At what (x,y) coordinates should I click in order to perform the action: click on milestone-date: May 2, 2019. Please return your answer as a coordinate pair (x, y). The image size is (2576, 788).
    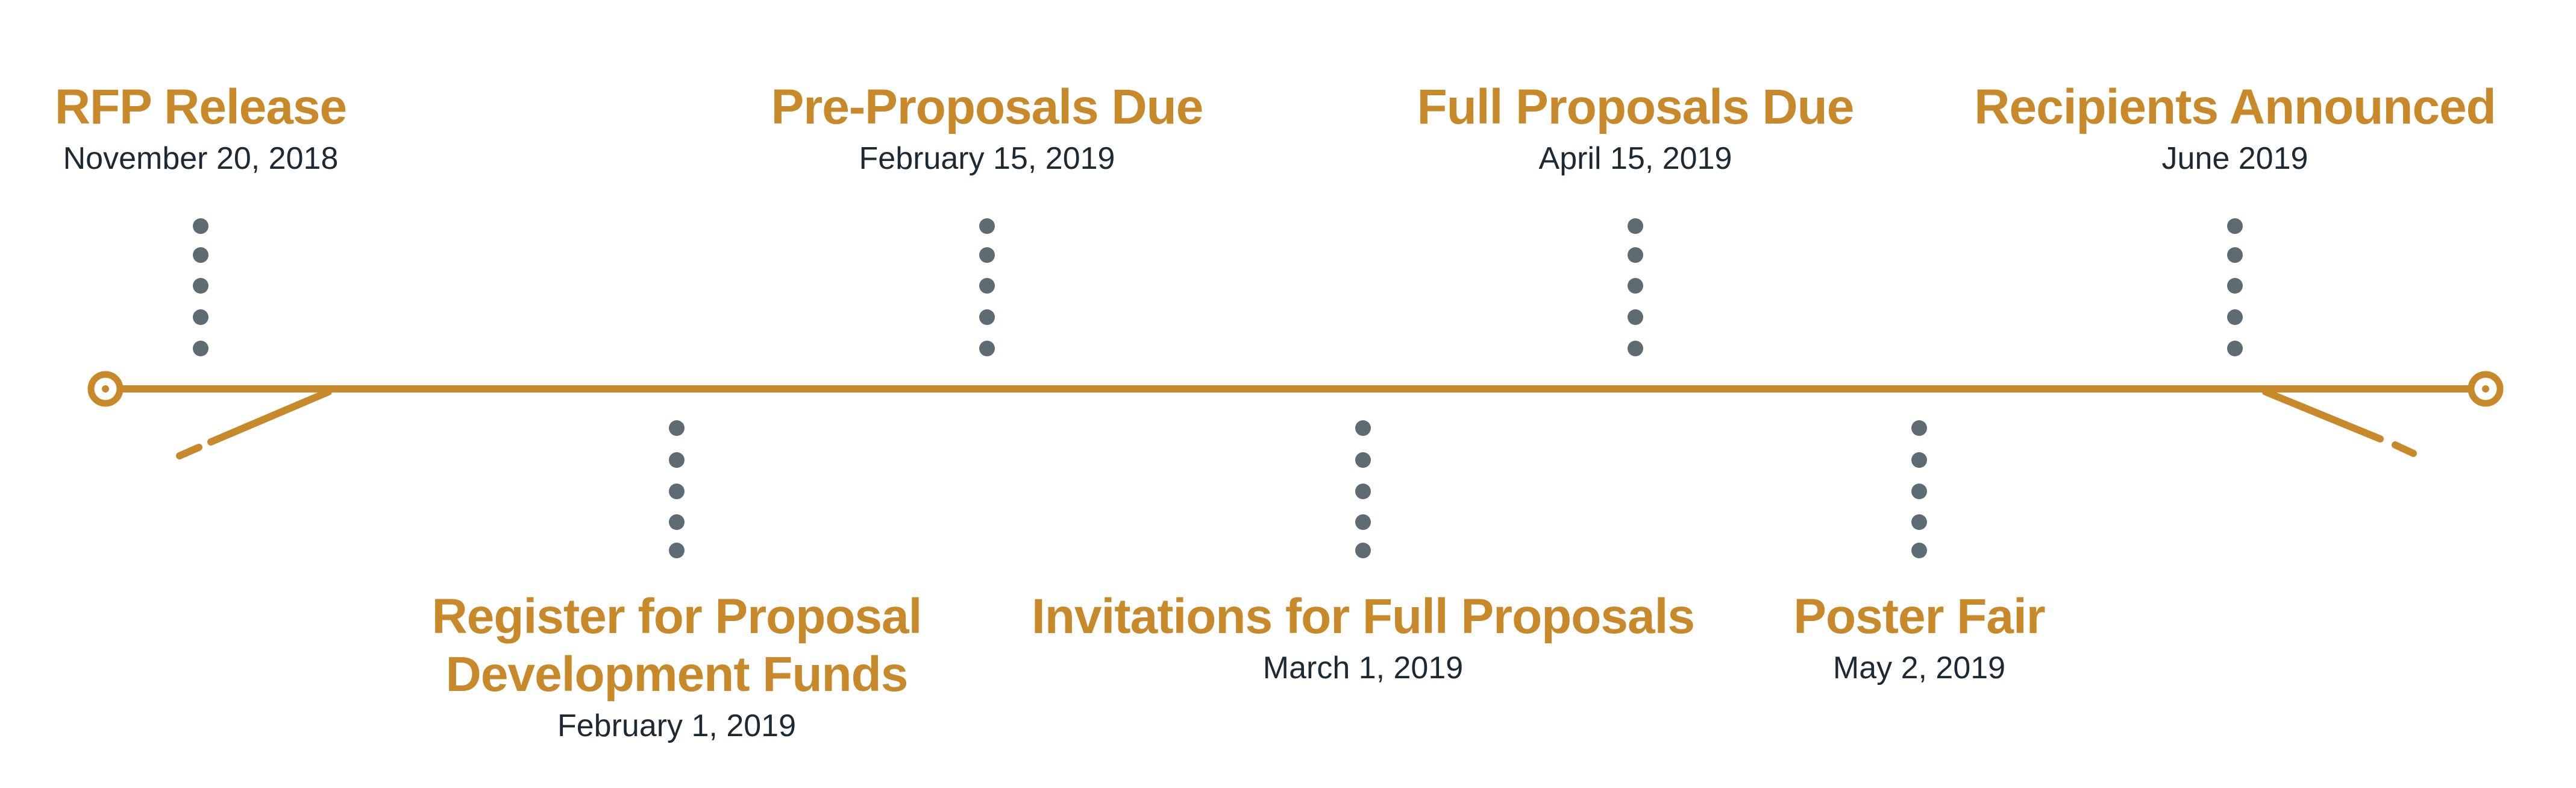
    Looking at the image, I should click on (1919, 668).